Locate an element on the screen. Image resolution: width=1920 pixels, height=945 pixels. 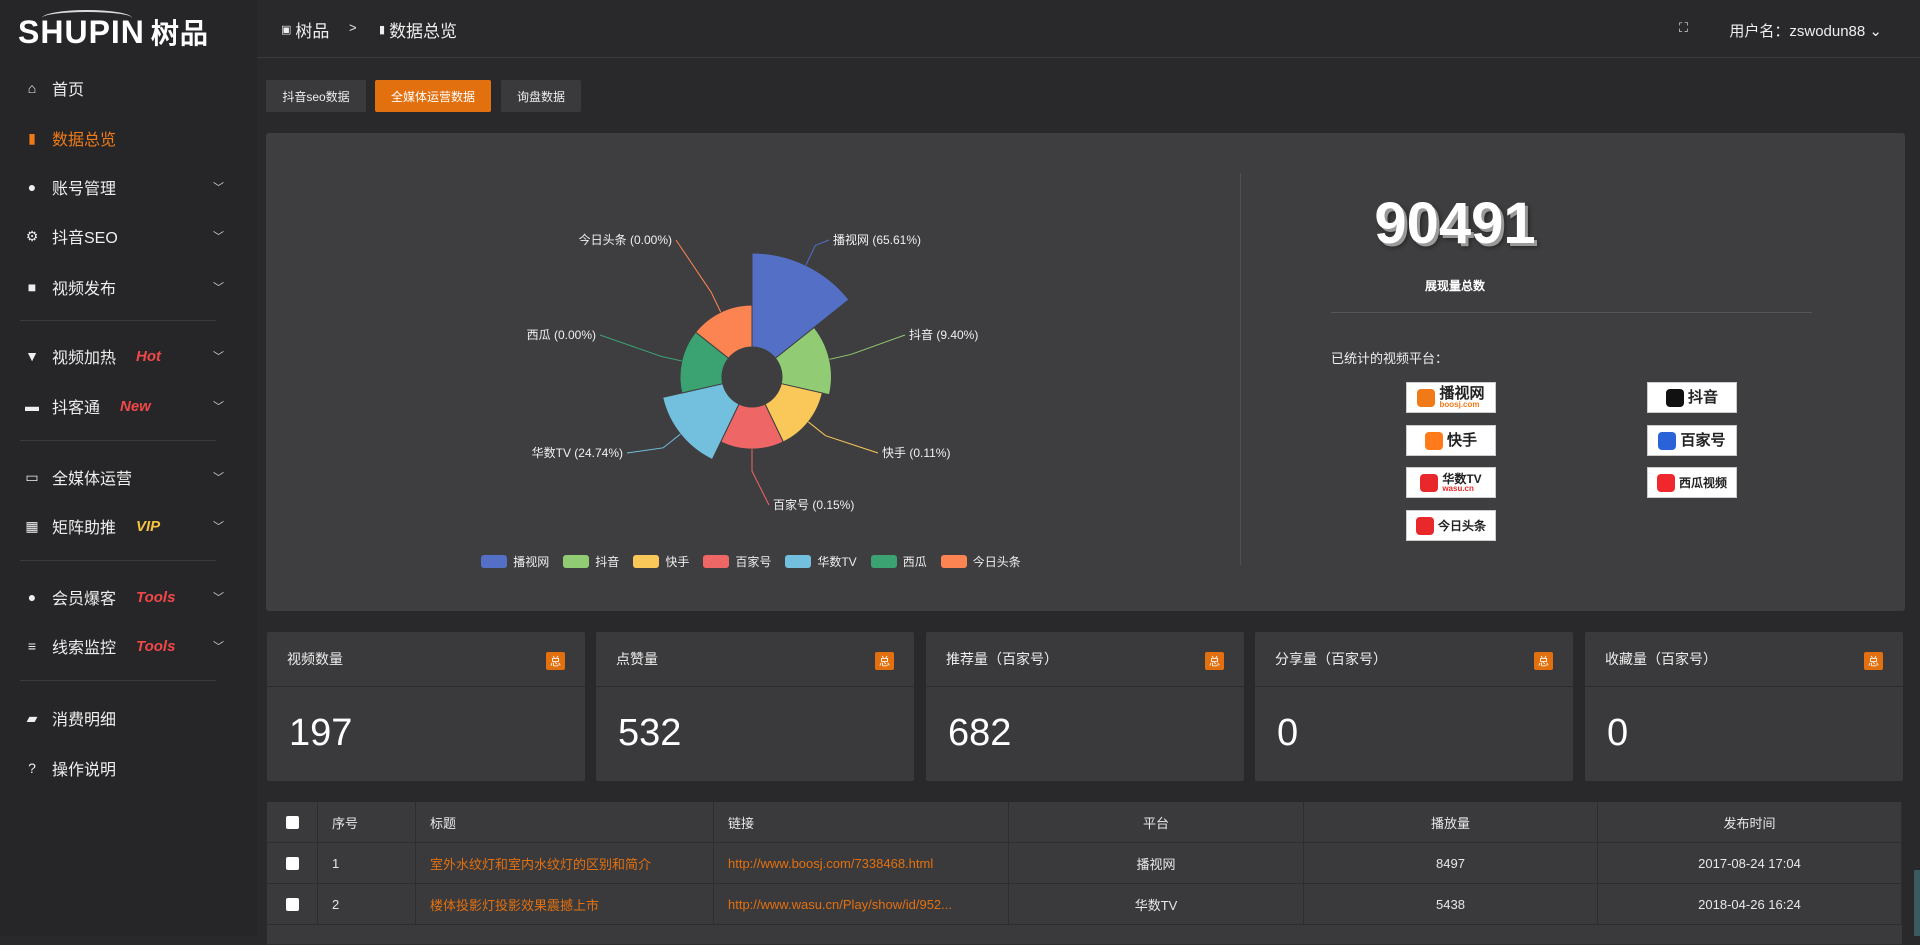
tab-douyin-seo: 抖音seo数据 is located at coordinates (316, 96).